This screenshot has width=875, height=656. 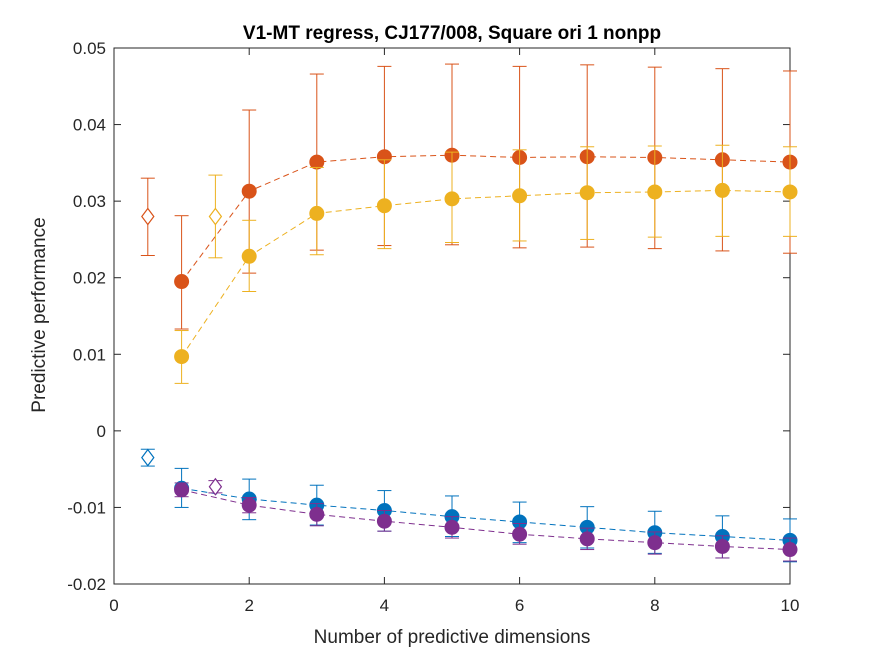 I want to click on y-tick-label: -0.02, so click(x=86, y=584).